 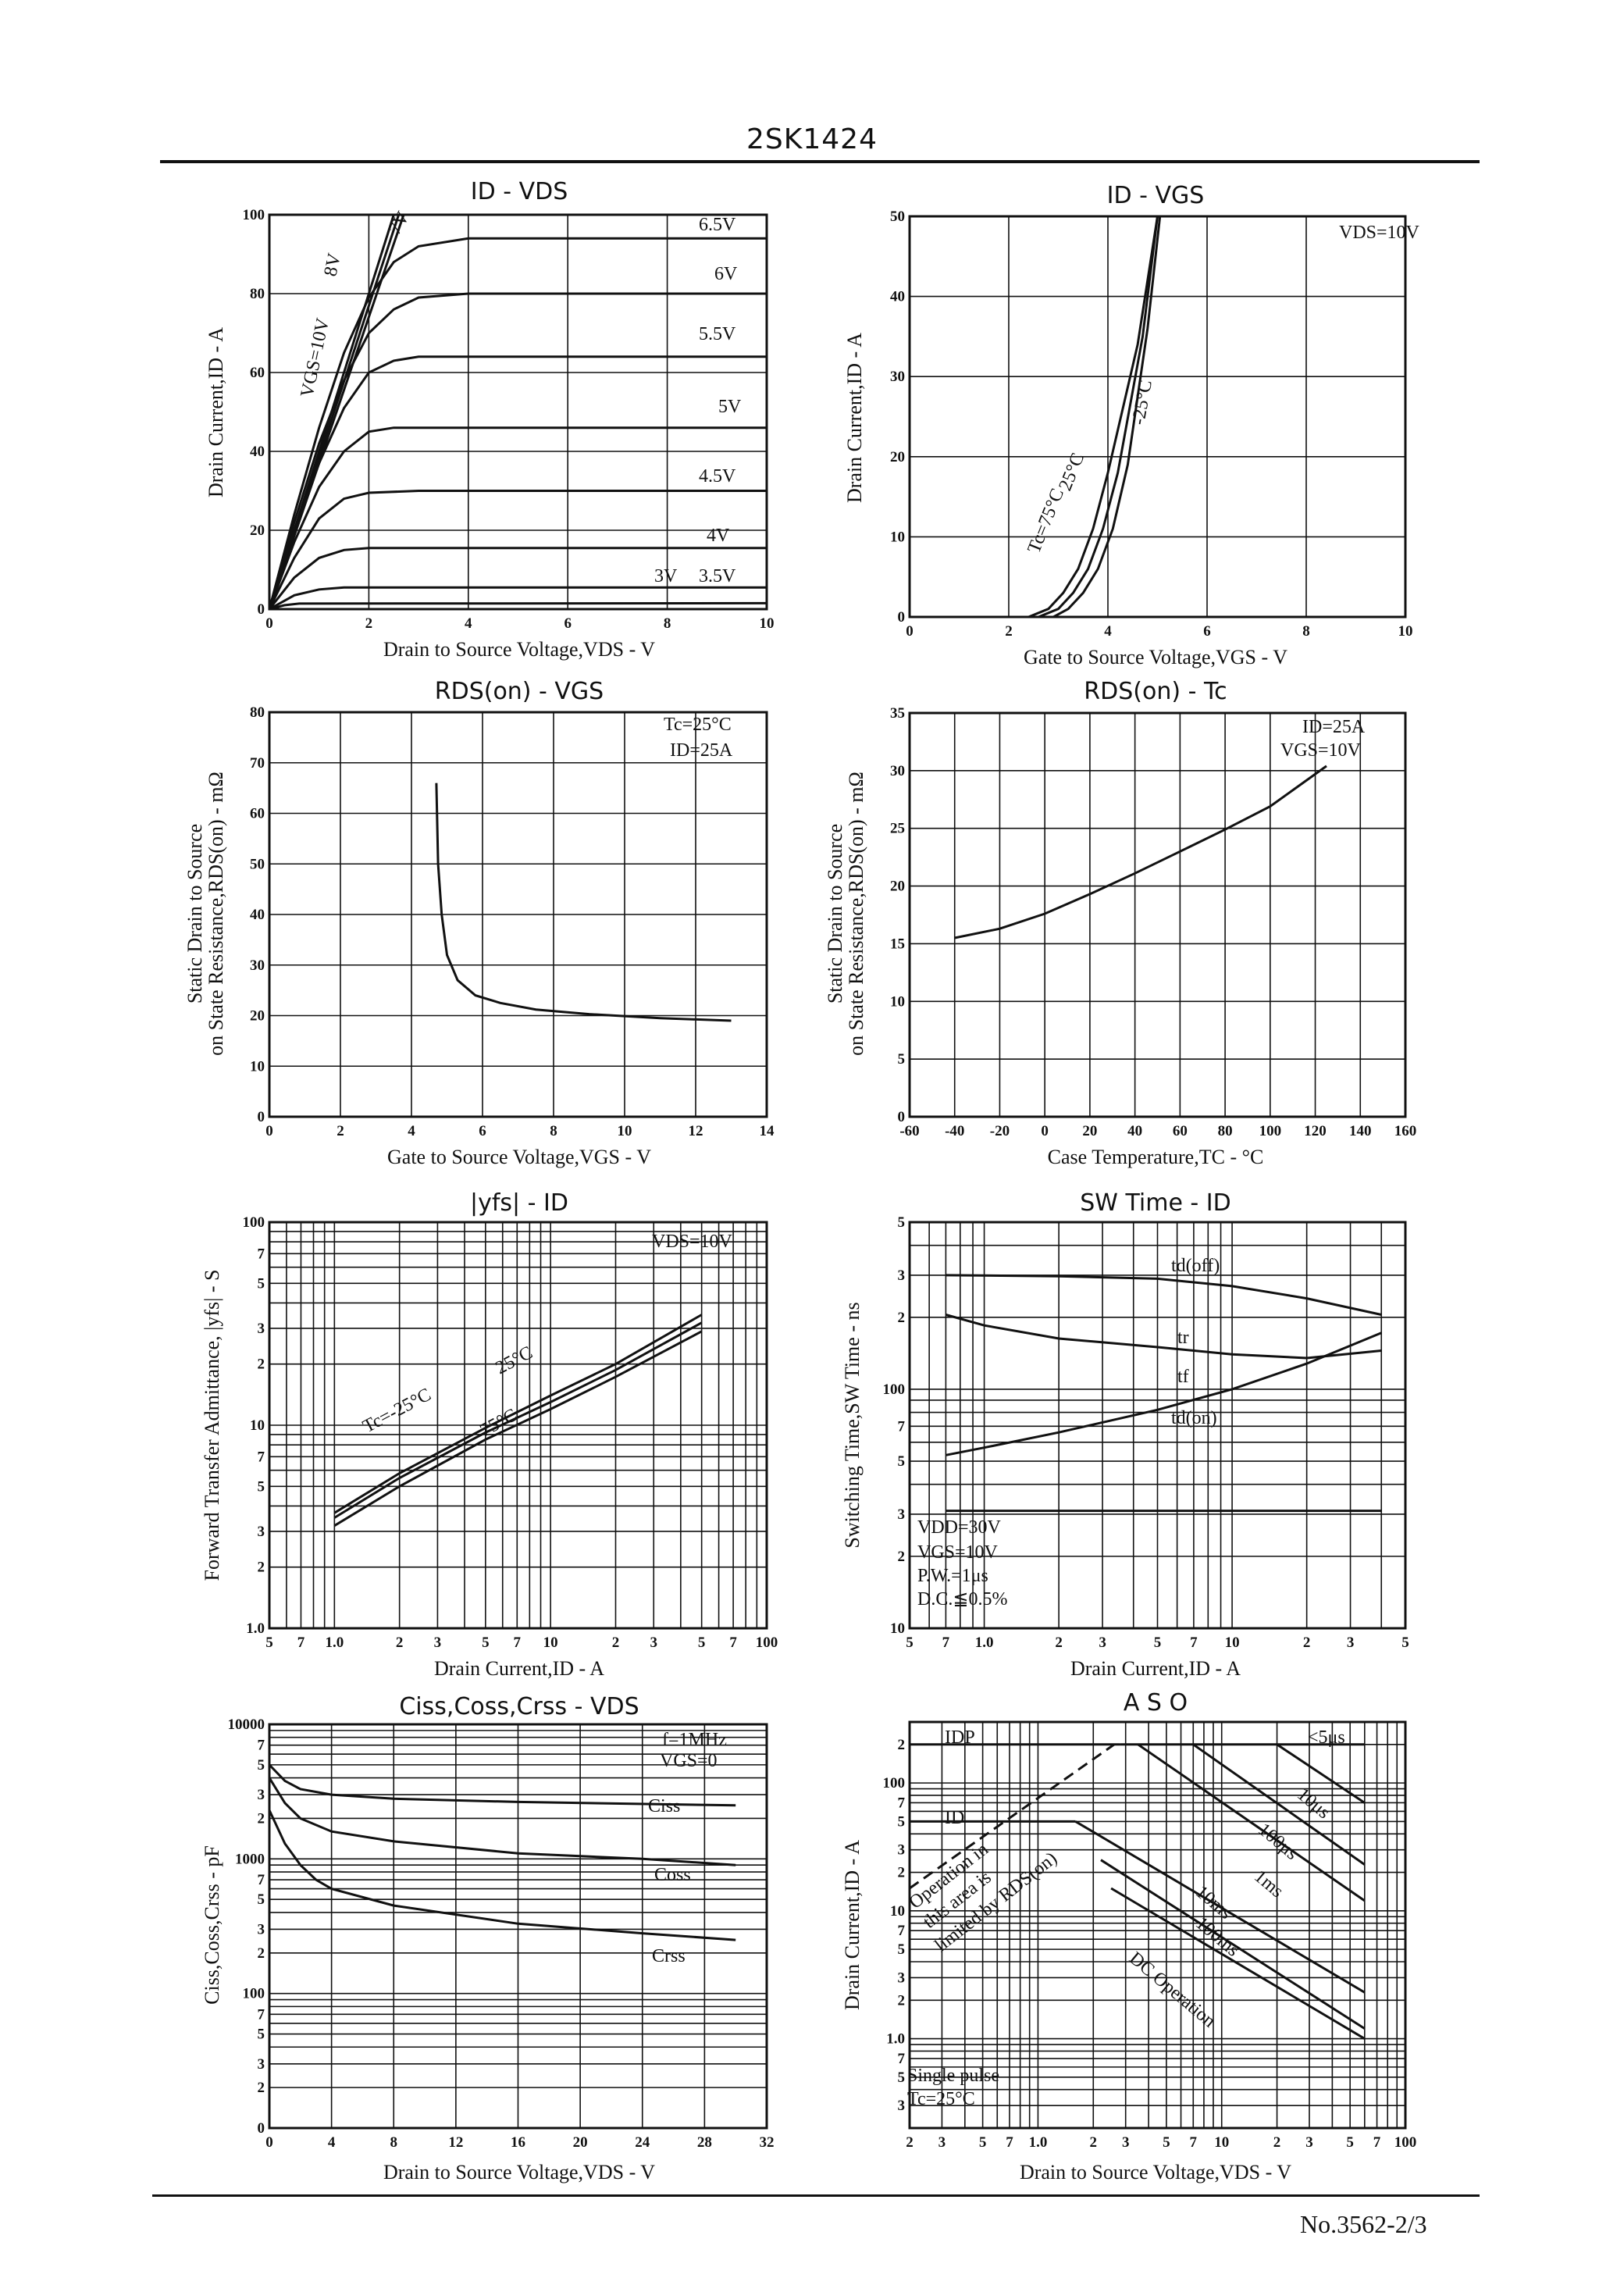 I want to click on x-tick-label: 80, so click(x=1225, y=1131).